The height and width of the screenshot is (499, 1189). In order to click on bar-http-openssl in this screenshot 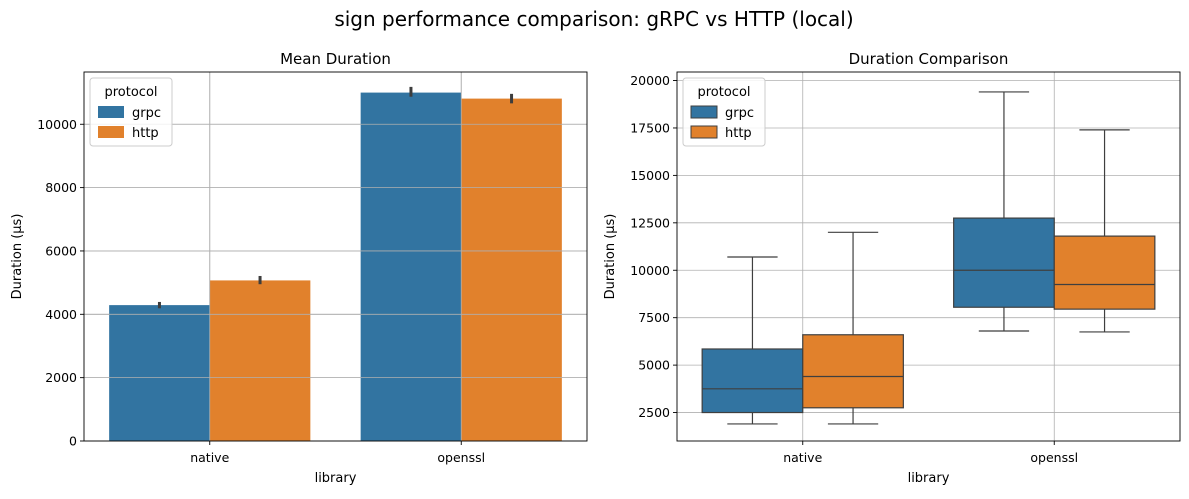, I will do `click(511, 269)`.